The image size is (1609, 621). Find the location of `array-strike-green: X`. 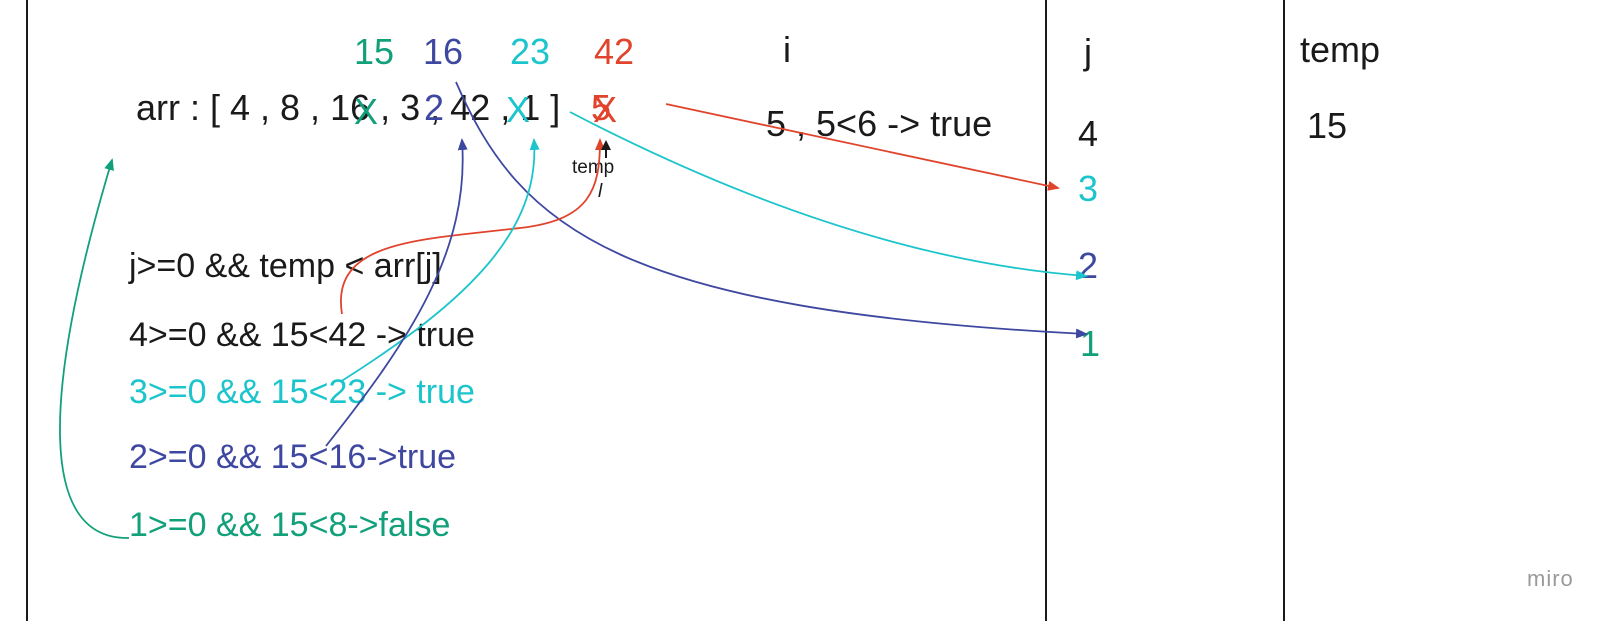

array-strike-green: X is located at coordinates (366, 111).